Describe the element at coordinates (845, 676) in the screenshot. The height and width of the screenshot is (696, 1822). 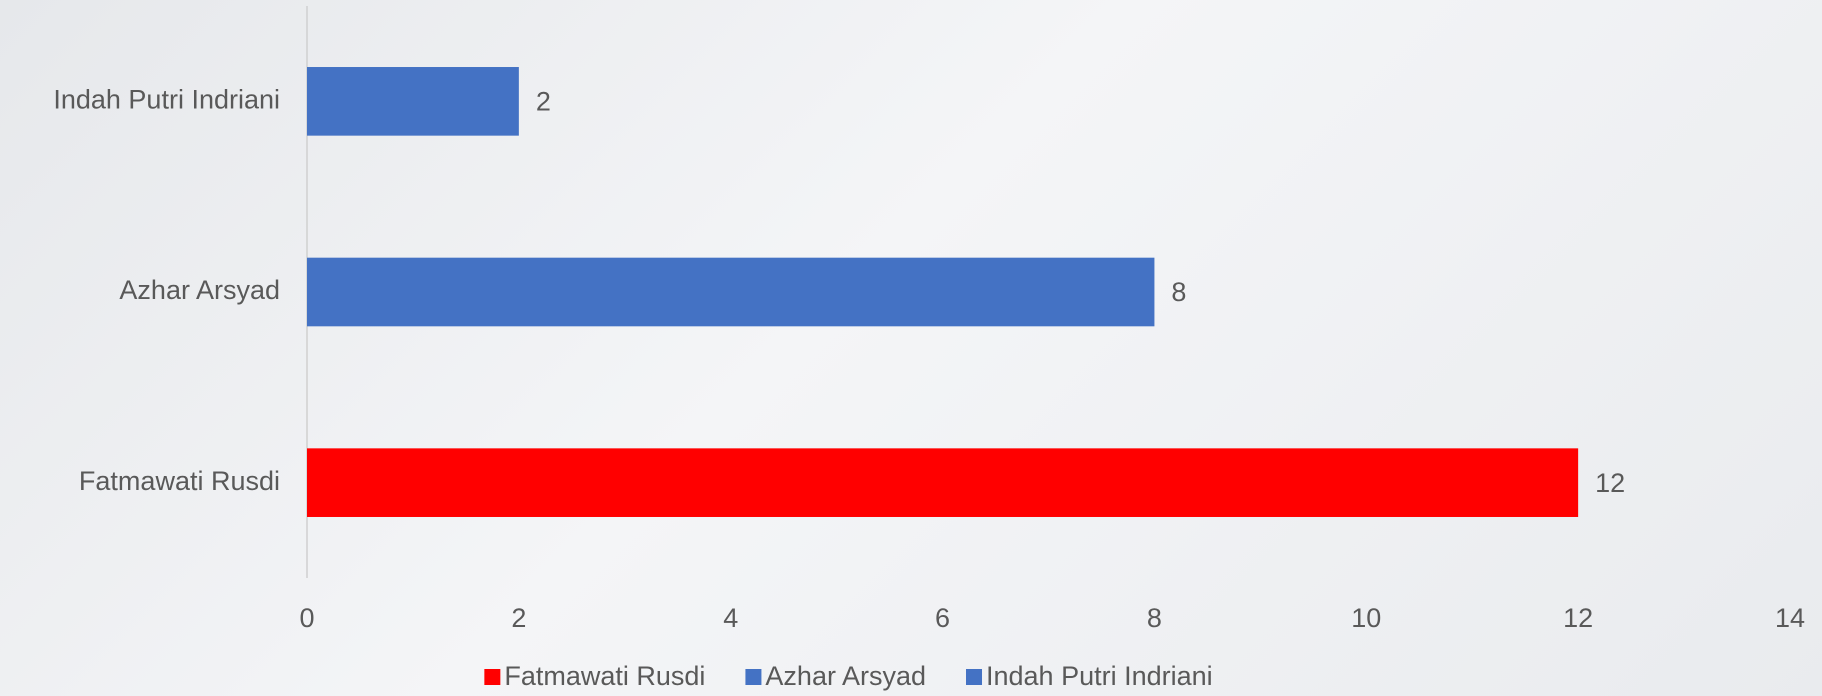
I see `legend-label: Azhar Arsyad` at that location.